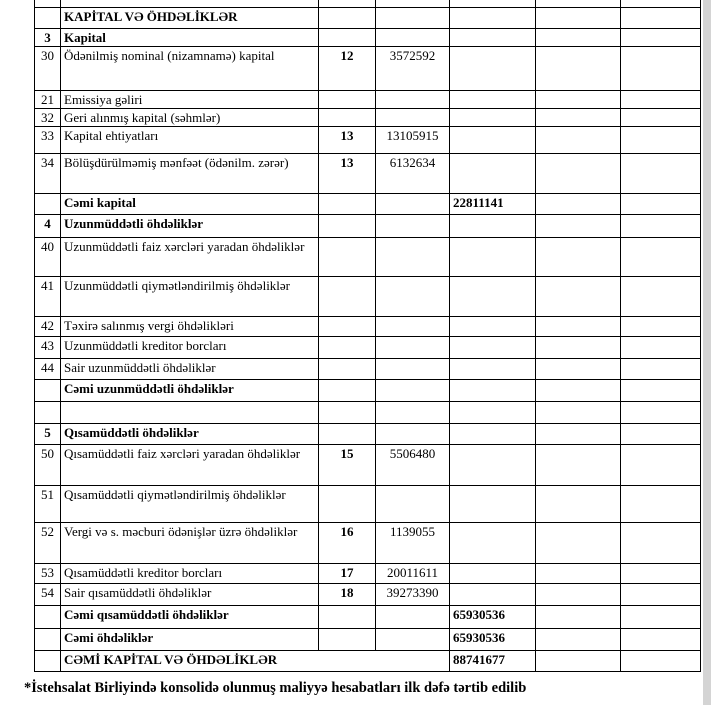  Describe the element at coordinates (189, 173) in the screenshot. I see `name-cell: Bölüşdürülməmiş mənfəət (ödənilm. zərər)` at that location.